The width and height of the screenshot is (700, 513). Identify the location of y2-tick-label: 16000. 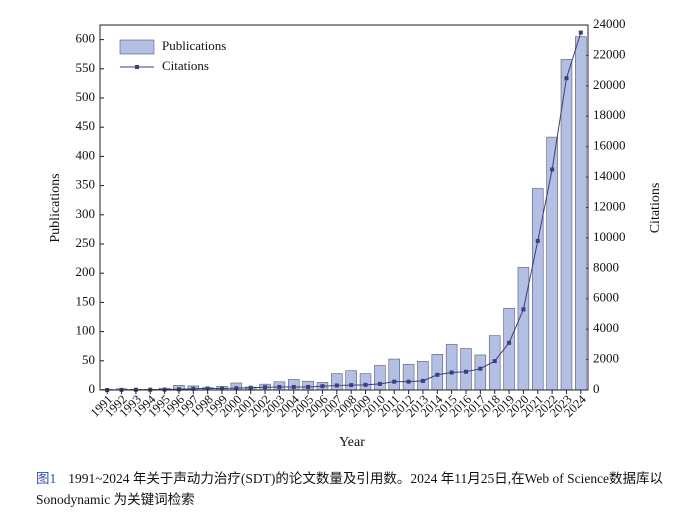
(609, 145).